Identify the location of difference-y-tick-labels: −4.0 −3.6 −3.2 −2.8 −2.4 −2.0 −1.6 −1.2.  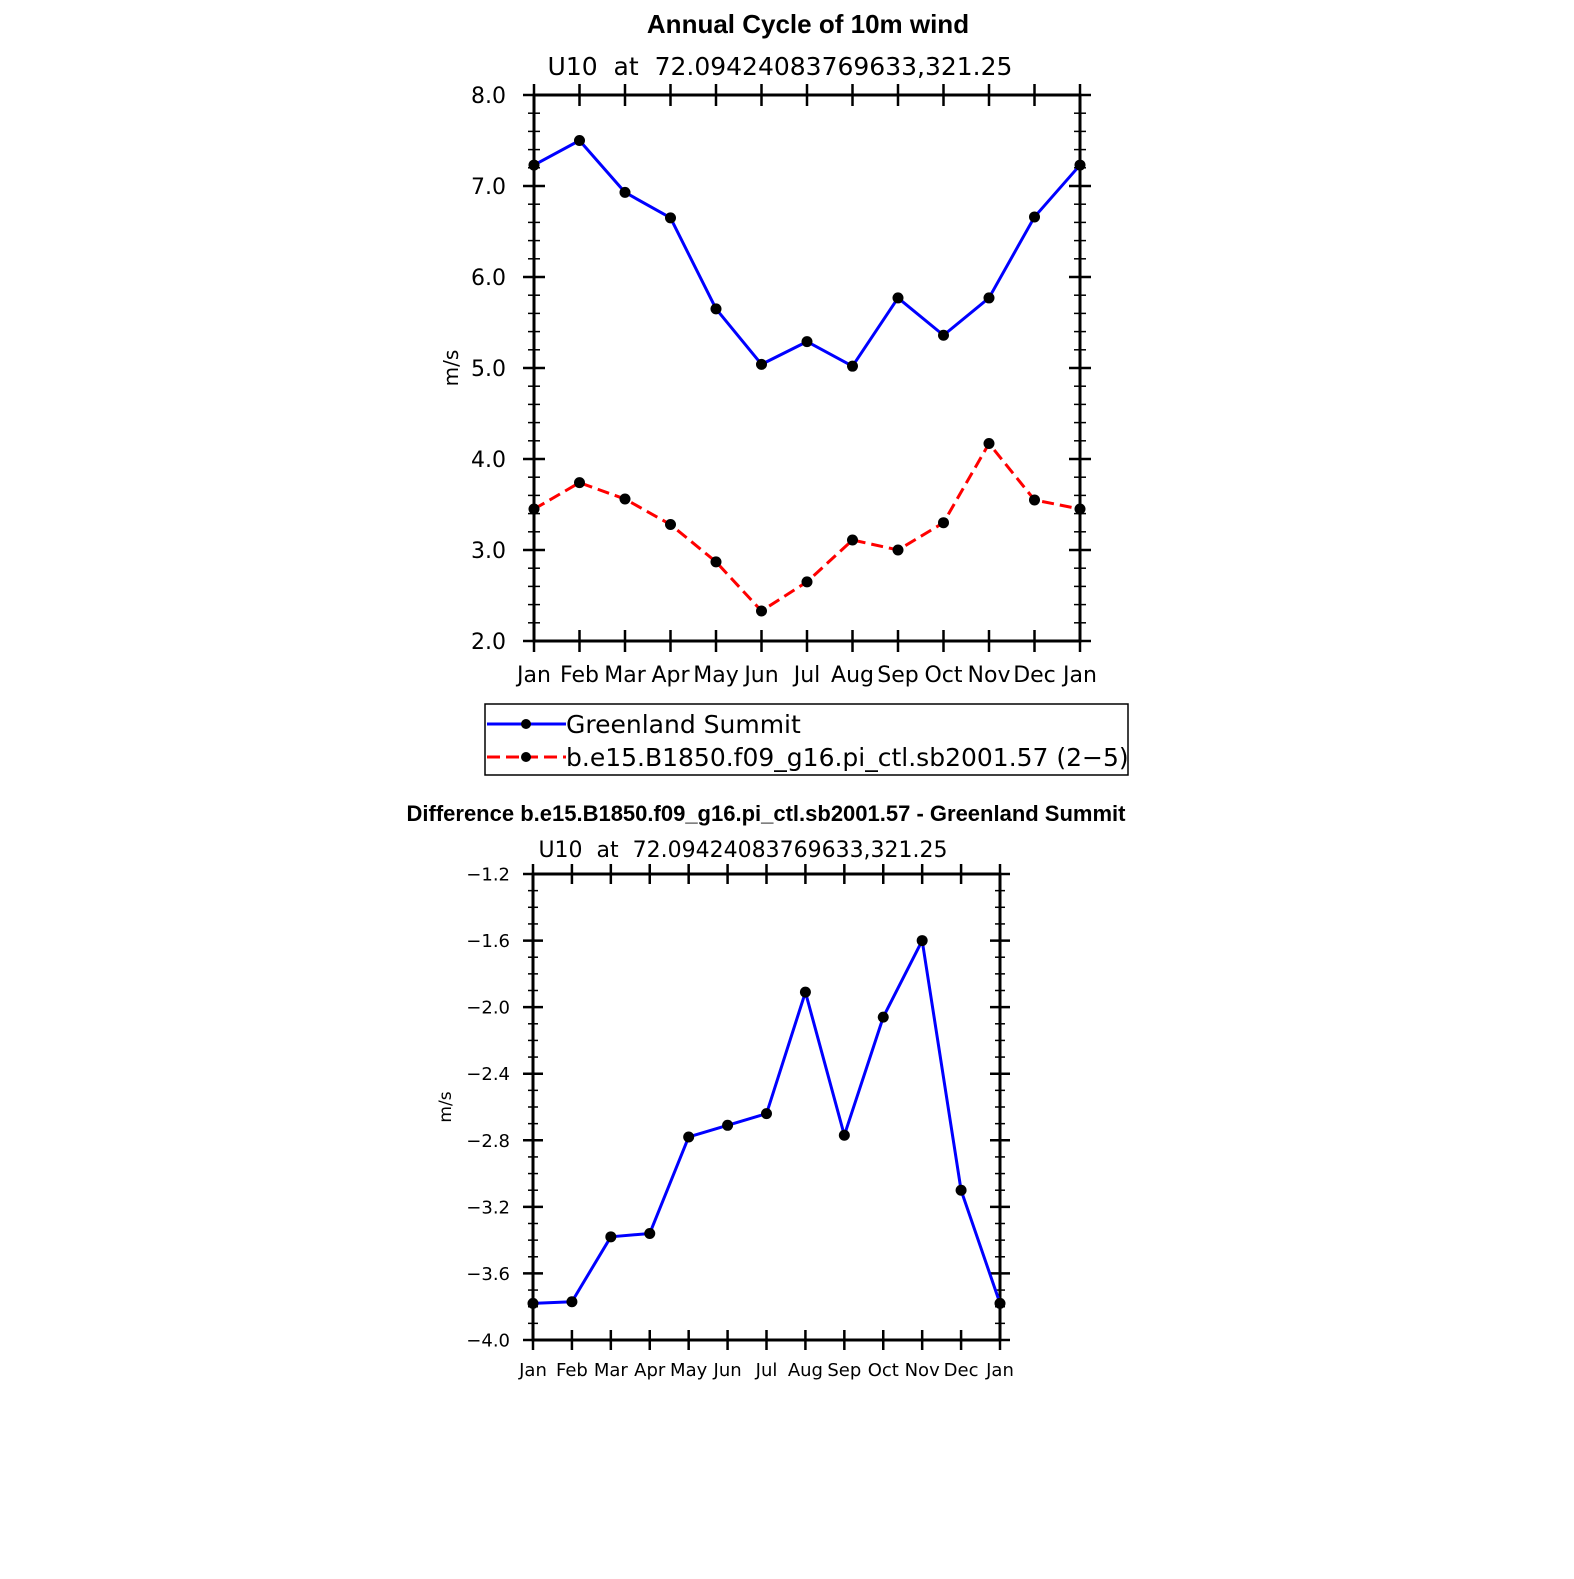
(488, 1107).